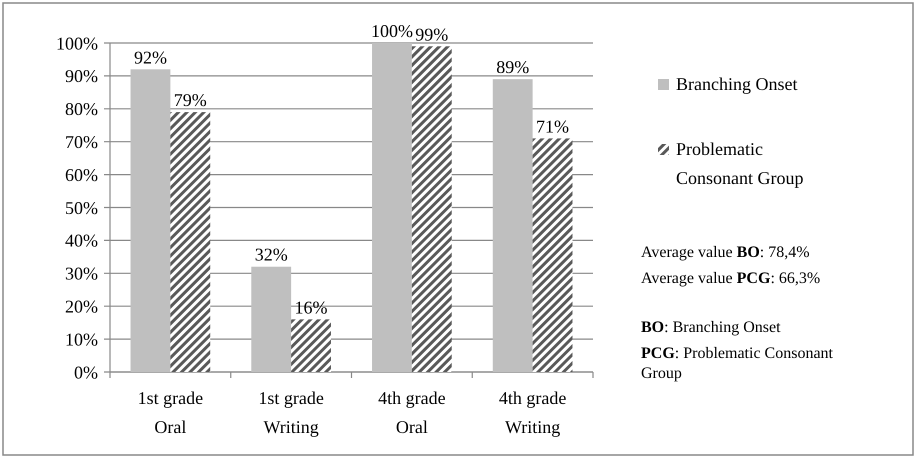 This screenshot has height=459, width=917. Describe the element at coordinates (81, 208) in the screenshot. I see `y-tick-label: 50%` at that location.